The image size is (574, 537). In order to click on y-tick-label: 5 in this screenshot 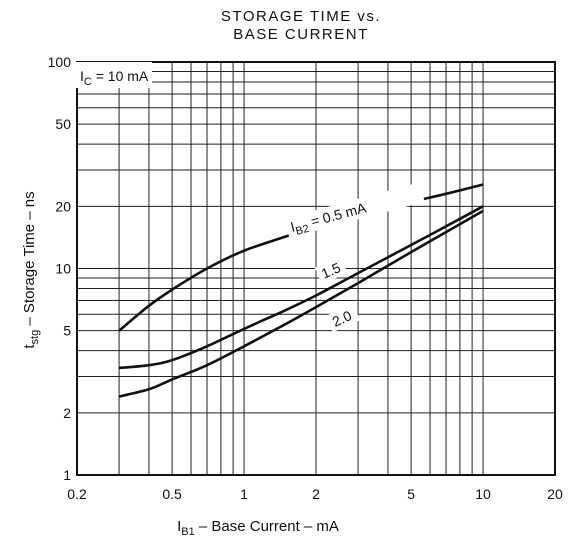, I will do `click(67, 331)`.